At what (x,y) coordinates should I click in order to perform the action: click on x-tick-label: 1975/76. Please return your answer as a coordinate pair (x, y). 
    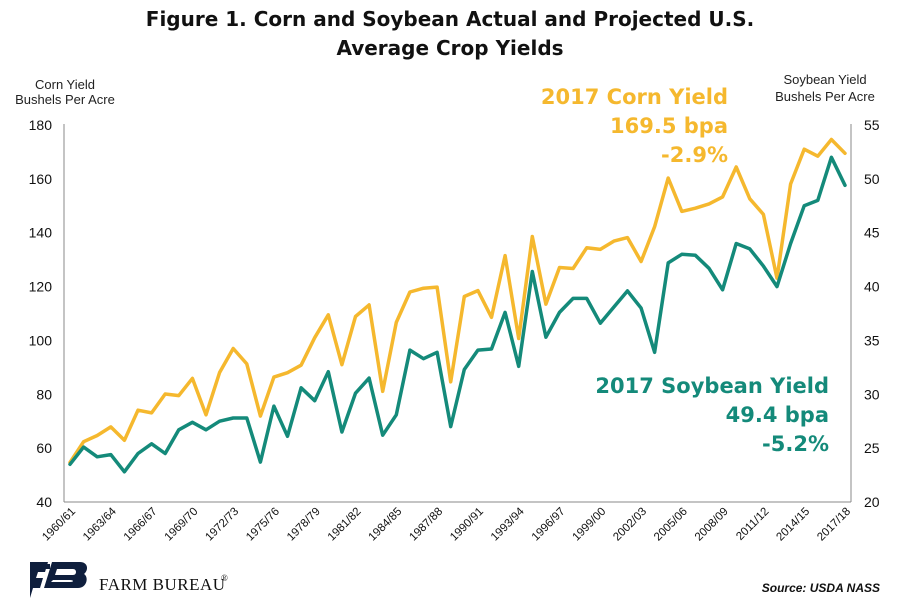
    Looking at the image, I should click on (263, 525).